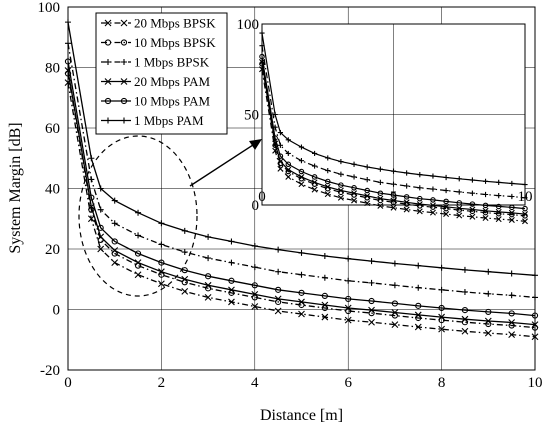 The height and width of the screenshot is (429, 549). What do you see at coordinates (156, 101) in the screenshot?
I see `legend-item: 10 Mbps PAM` at bounding box center [156, 101].